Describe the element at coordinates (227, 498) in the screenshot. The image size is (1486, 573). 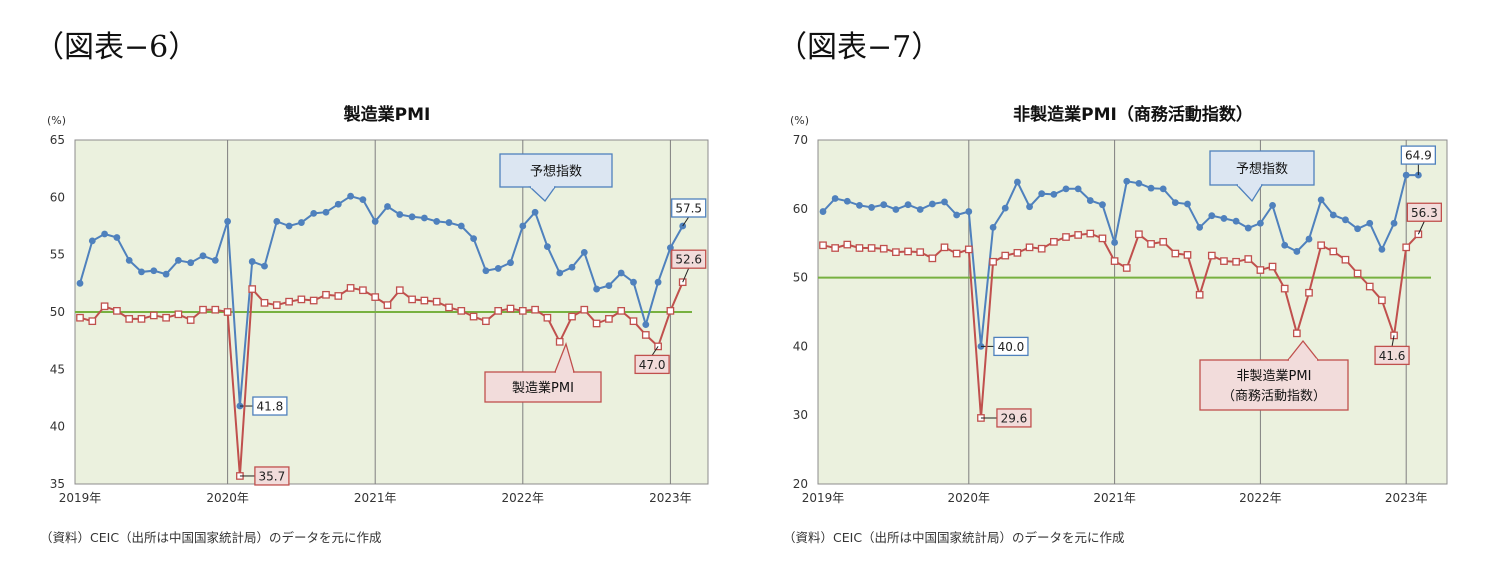
I see `x-tick-label: 2020年` at that location.